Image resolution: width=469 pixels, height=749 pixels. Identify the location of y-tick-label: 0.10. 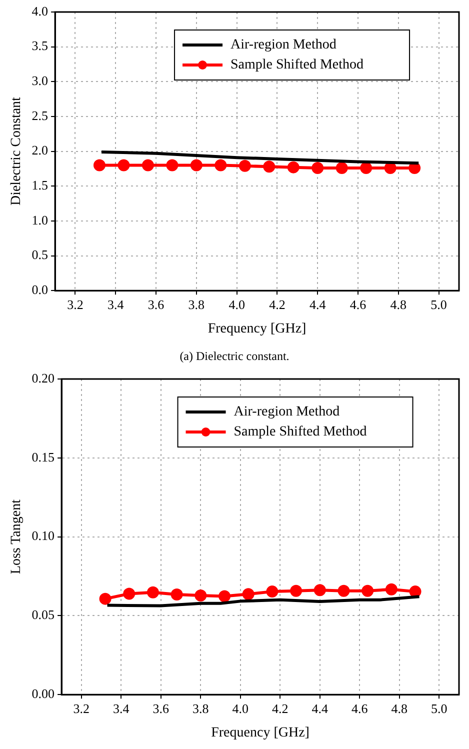
(43, 536).